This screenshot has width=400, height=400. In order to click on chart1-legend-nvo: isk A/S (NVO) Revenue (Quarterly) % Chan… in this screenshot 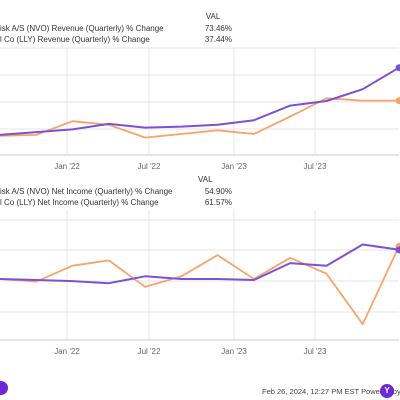, I will do `click(82, 28)`.